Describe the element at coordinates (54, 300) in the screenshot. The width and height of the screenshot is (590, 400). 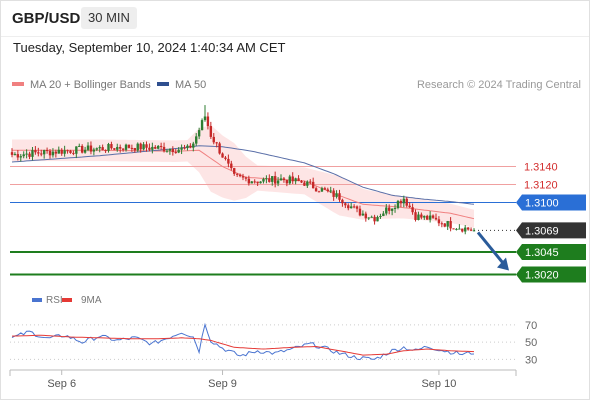
I see `rsi-legend-label: RSI` at that location.